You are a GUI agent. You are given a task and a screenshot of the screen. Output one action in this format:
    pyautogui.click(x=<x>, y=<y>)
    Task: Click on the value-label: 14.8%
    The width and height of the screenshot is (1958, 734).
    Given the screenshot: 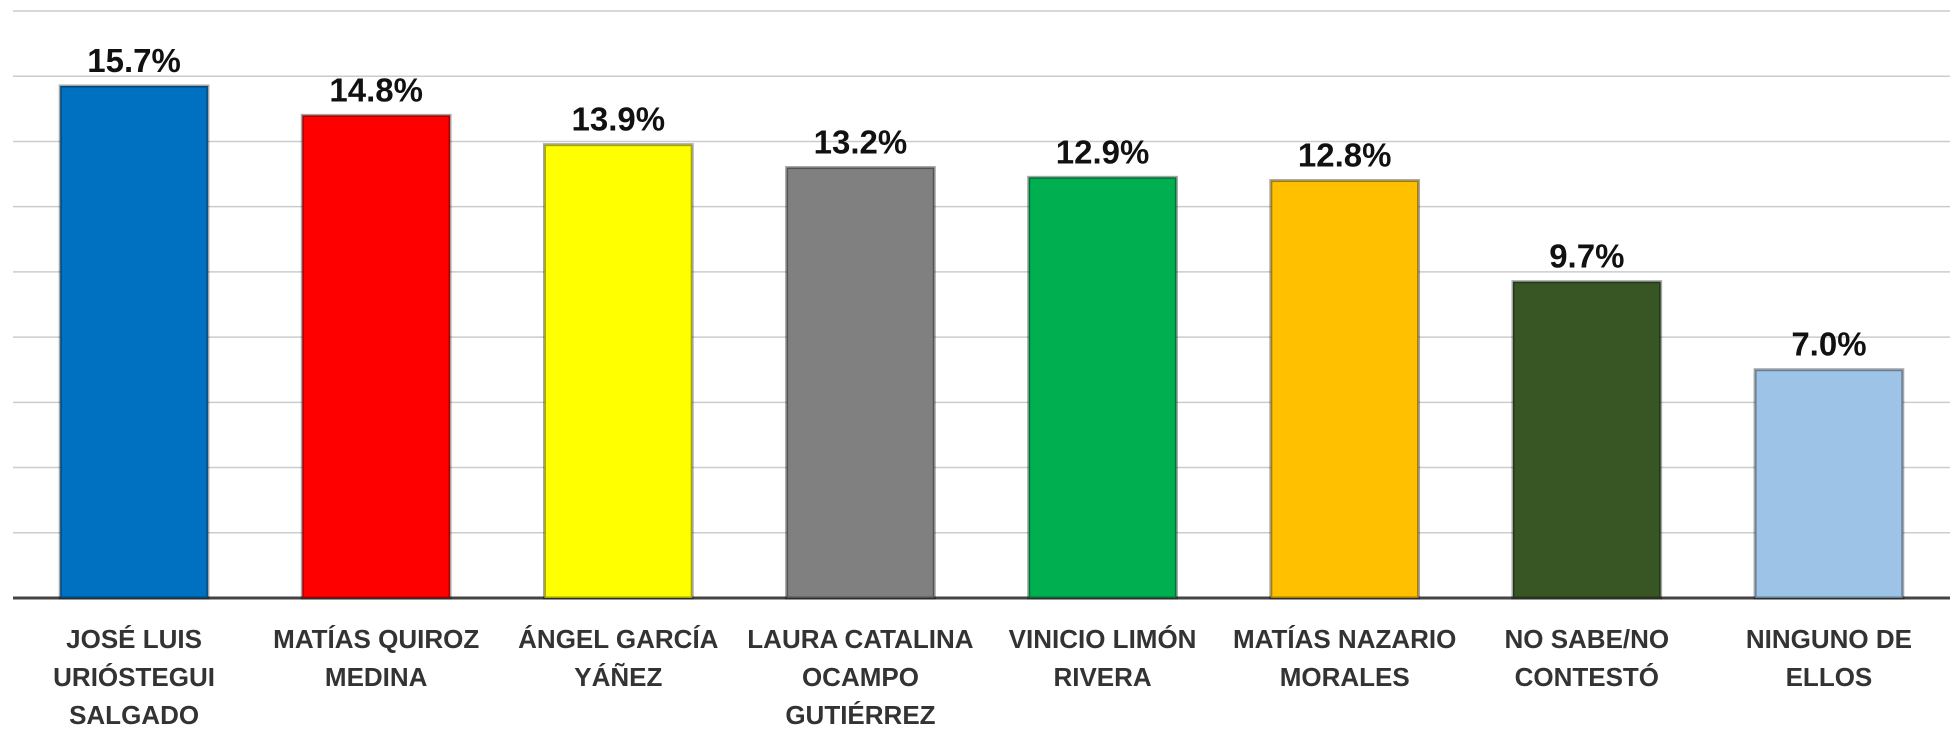 What is the action you would take?
    pyautogui.click(x=376, y=89)
    